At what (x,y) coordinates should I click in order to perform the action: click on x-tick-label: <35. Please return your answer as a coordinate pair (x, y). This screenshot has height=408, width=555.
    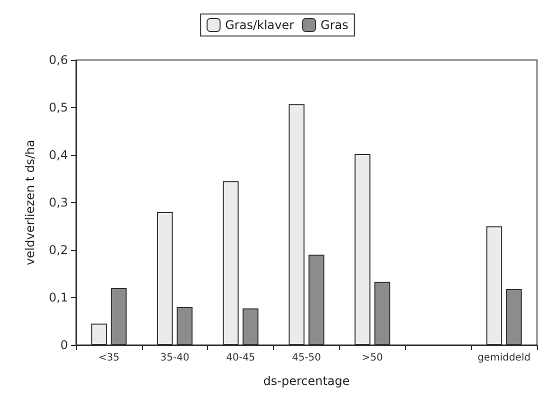
    Looking at the image, I should click on (109, 358).